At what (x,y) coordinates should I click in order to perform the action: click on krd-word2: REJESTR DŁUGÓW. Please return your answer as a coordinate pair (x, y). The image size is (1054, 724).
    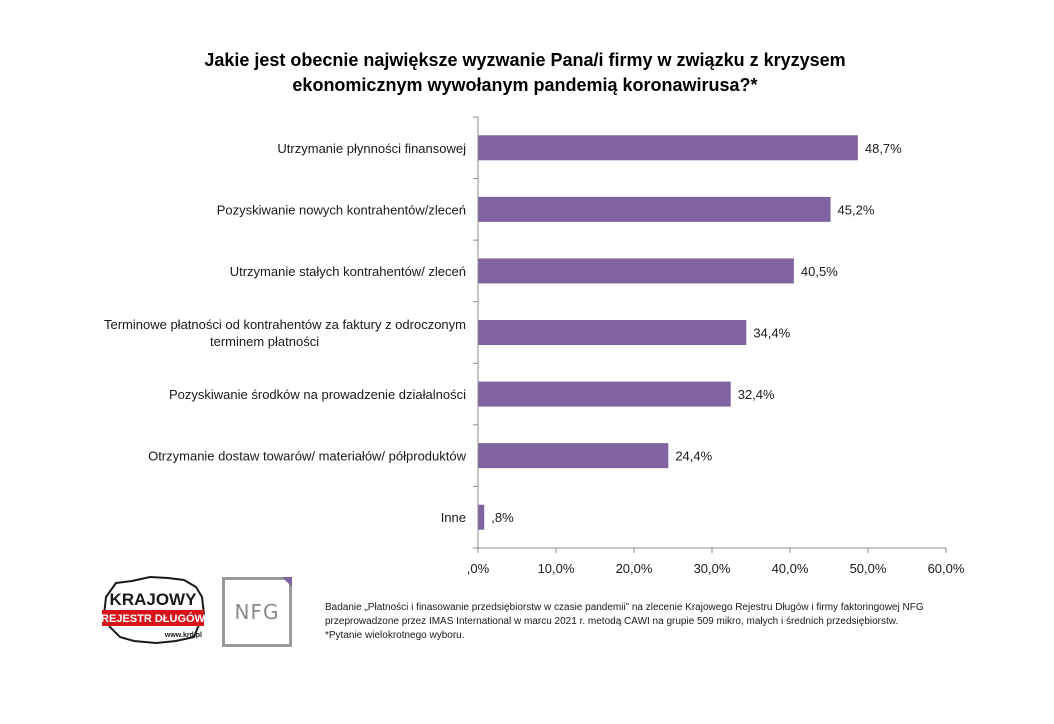
    Looking at the image, I should click on (153, 618).